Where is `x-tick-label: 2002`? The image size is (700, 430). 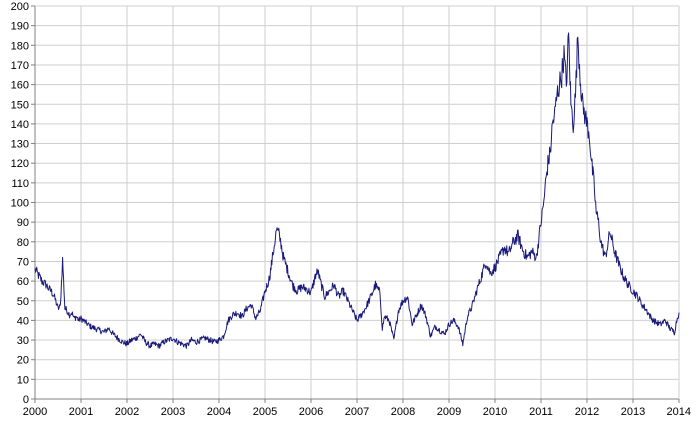 x-tick-label: 2002 is located at coordinates (127, 412).